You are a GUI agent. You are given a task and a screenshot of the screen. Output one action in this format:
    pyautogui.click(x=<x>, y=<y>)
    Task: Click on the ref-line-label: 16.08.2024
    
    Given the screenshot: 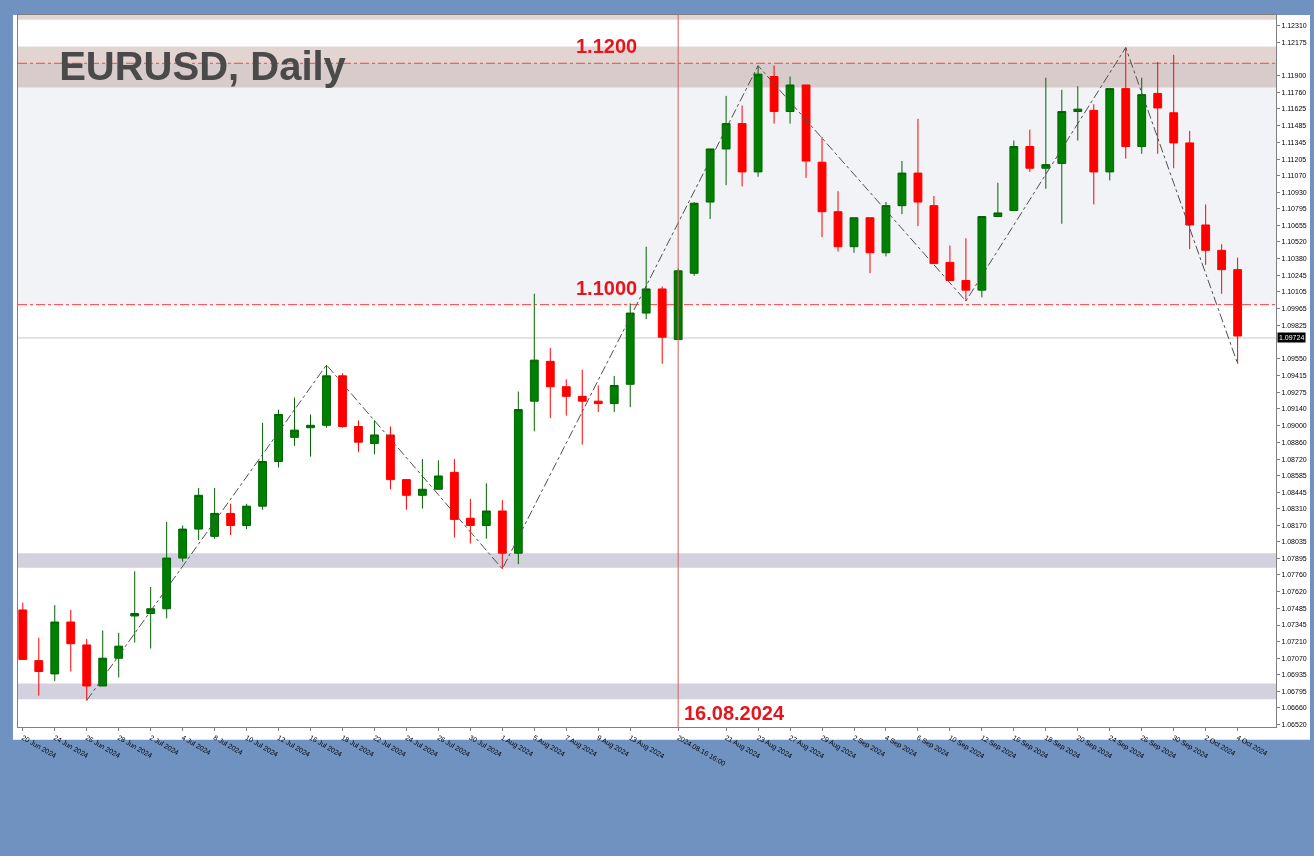 What is the action you would take?
    pyautogui.click(x=734, y=713)
    